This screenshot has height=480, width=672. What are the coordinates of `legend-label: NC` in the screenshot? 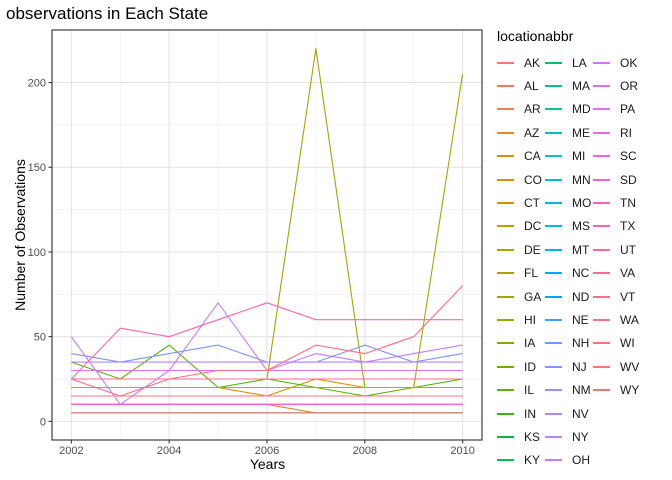 It's located at (581, 273).